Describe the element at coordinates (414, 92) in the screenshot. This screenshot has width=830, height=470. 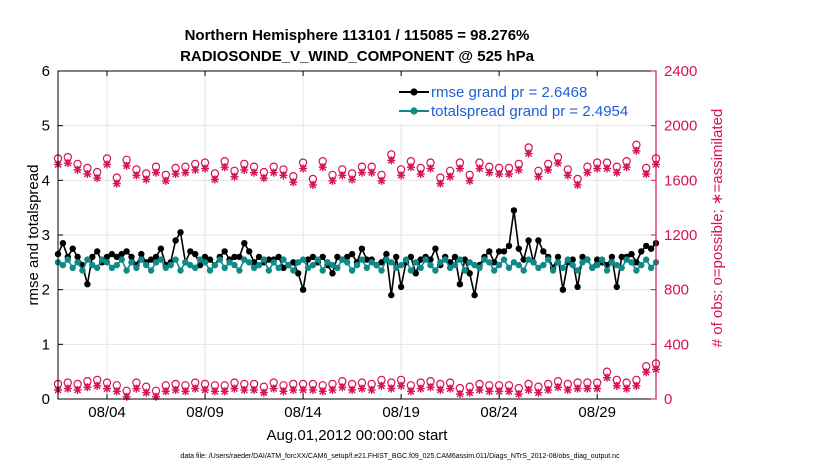
I see `legend-rmse-marker` at that location.